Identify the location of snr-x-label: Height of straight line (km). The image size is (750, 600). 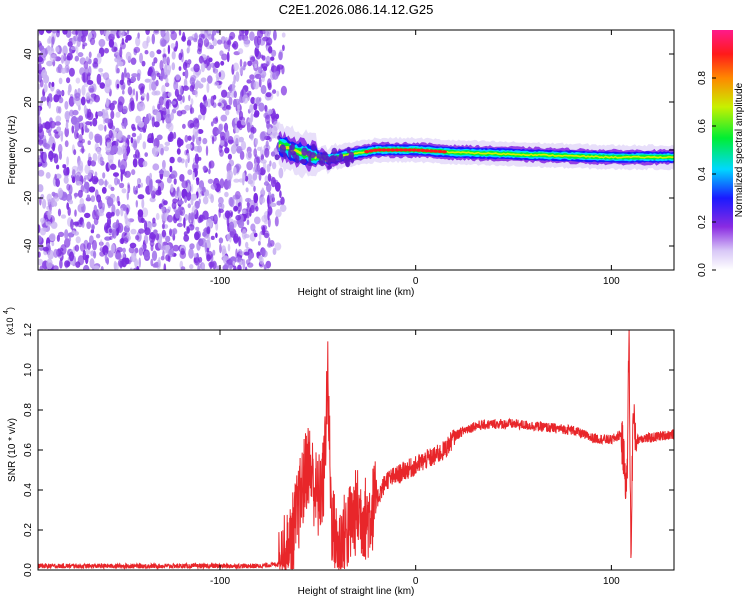
(356, 591).